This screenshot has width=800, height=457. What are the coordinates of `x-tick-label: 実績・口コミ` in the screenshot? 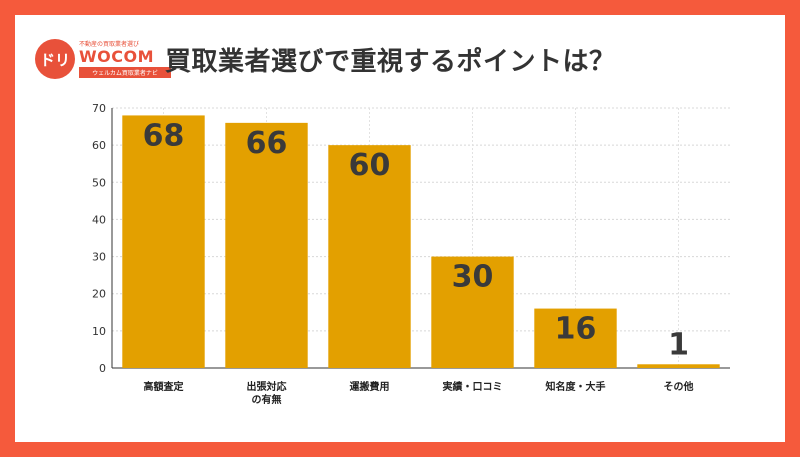 It's located at (473, 386).